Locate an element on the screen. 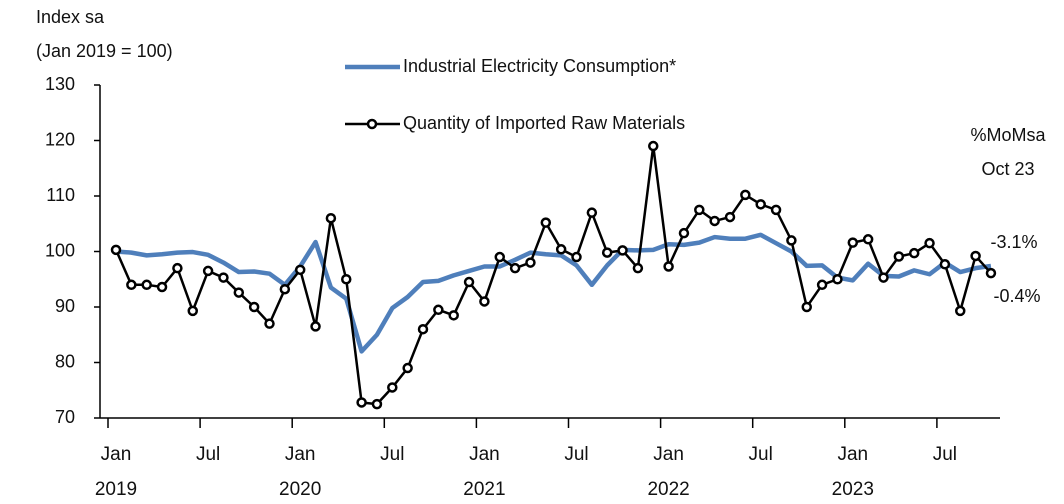  y-tick-label: 110 is located at coordinates (60, 195).